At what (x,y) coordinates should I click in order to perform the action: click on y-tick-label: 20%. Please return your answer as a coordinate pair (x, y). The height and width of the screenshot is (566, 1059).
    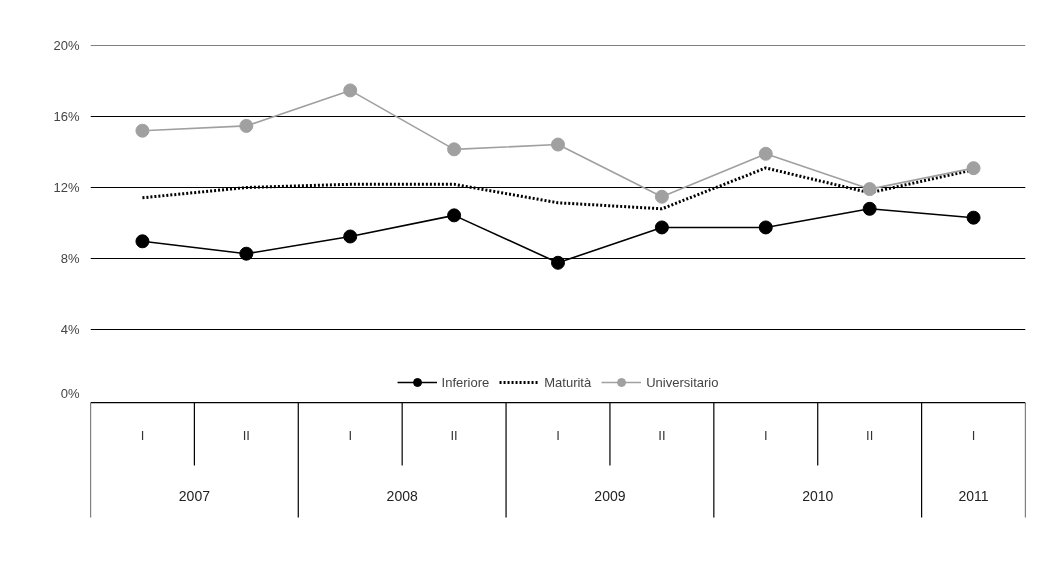
    Looking at the image, I should click on (66, 45).